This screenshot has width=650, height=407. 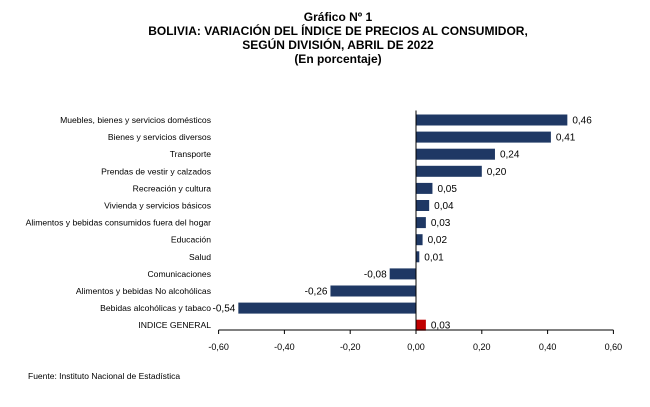 I want to click on bar-alimentos-y-bebidas-consumidos-fuera-del-hogar, so click(x=421, y=223).